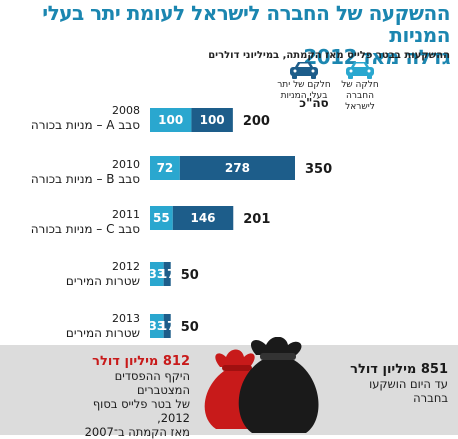 Image resolution: width=458 pixels, height=439 pixels. What do you see at coordinates (85, 172) in the screenshot?
I see `row-label-2010: 2010 סבב B – מניות בכורה` at bounding box center [85, 172].